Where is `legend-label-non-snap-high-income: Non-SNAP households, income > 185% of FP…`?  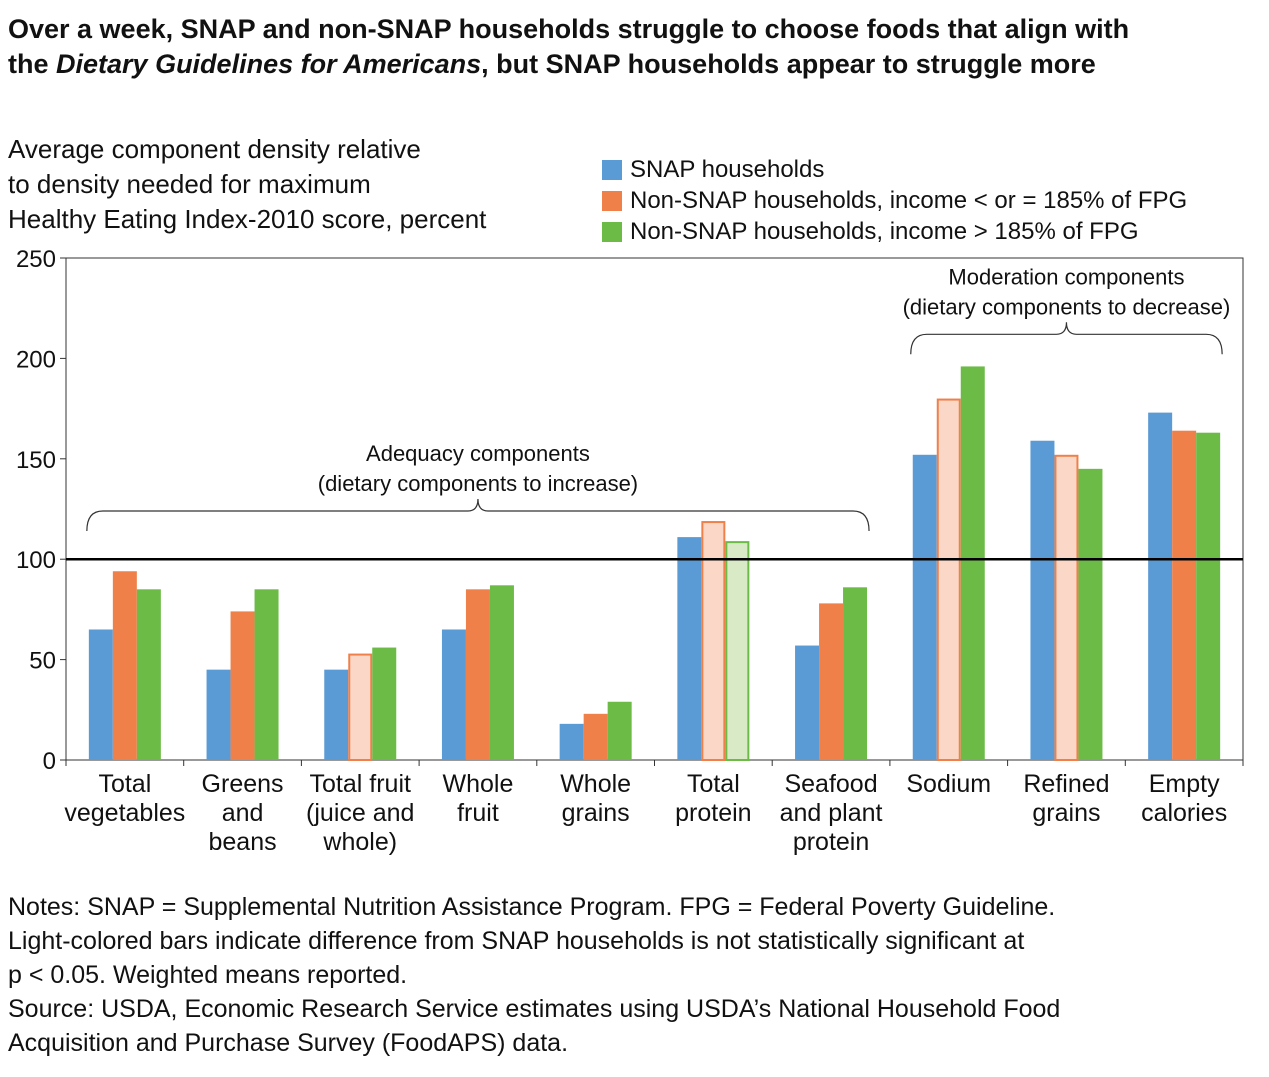
legend-label-non-snap-high-income: Non-SNAP households, income > 185% of FP… is located at coordinates (884, 231).